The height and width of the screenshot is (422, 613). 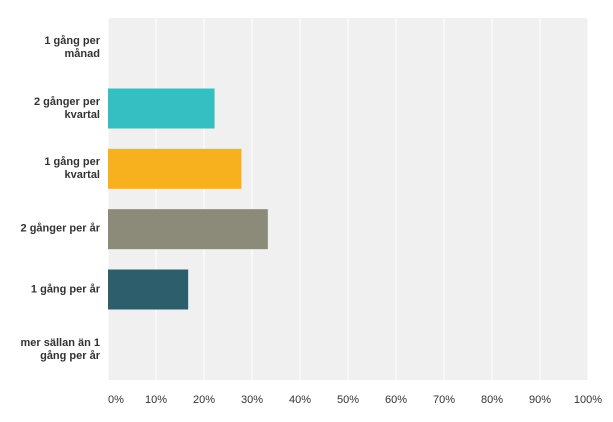 I want to click on y-tick-label: mer sällan än 1 gång per år, so click(x=60, y=349).